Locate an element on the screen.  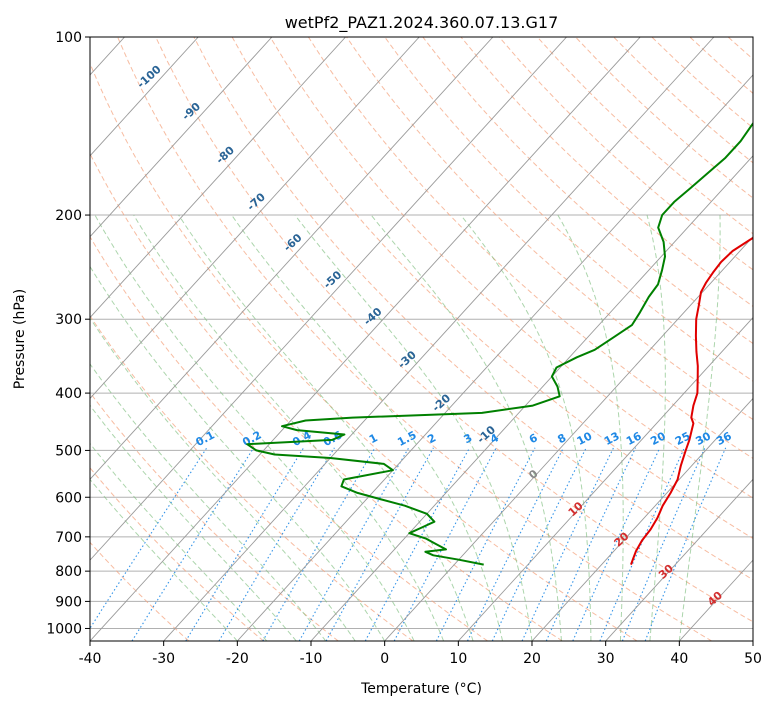
x-tick-label: 30 is located at coordinates (606, 659).